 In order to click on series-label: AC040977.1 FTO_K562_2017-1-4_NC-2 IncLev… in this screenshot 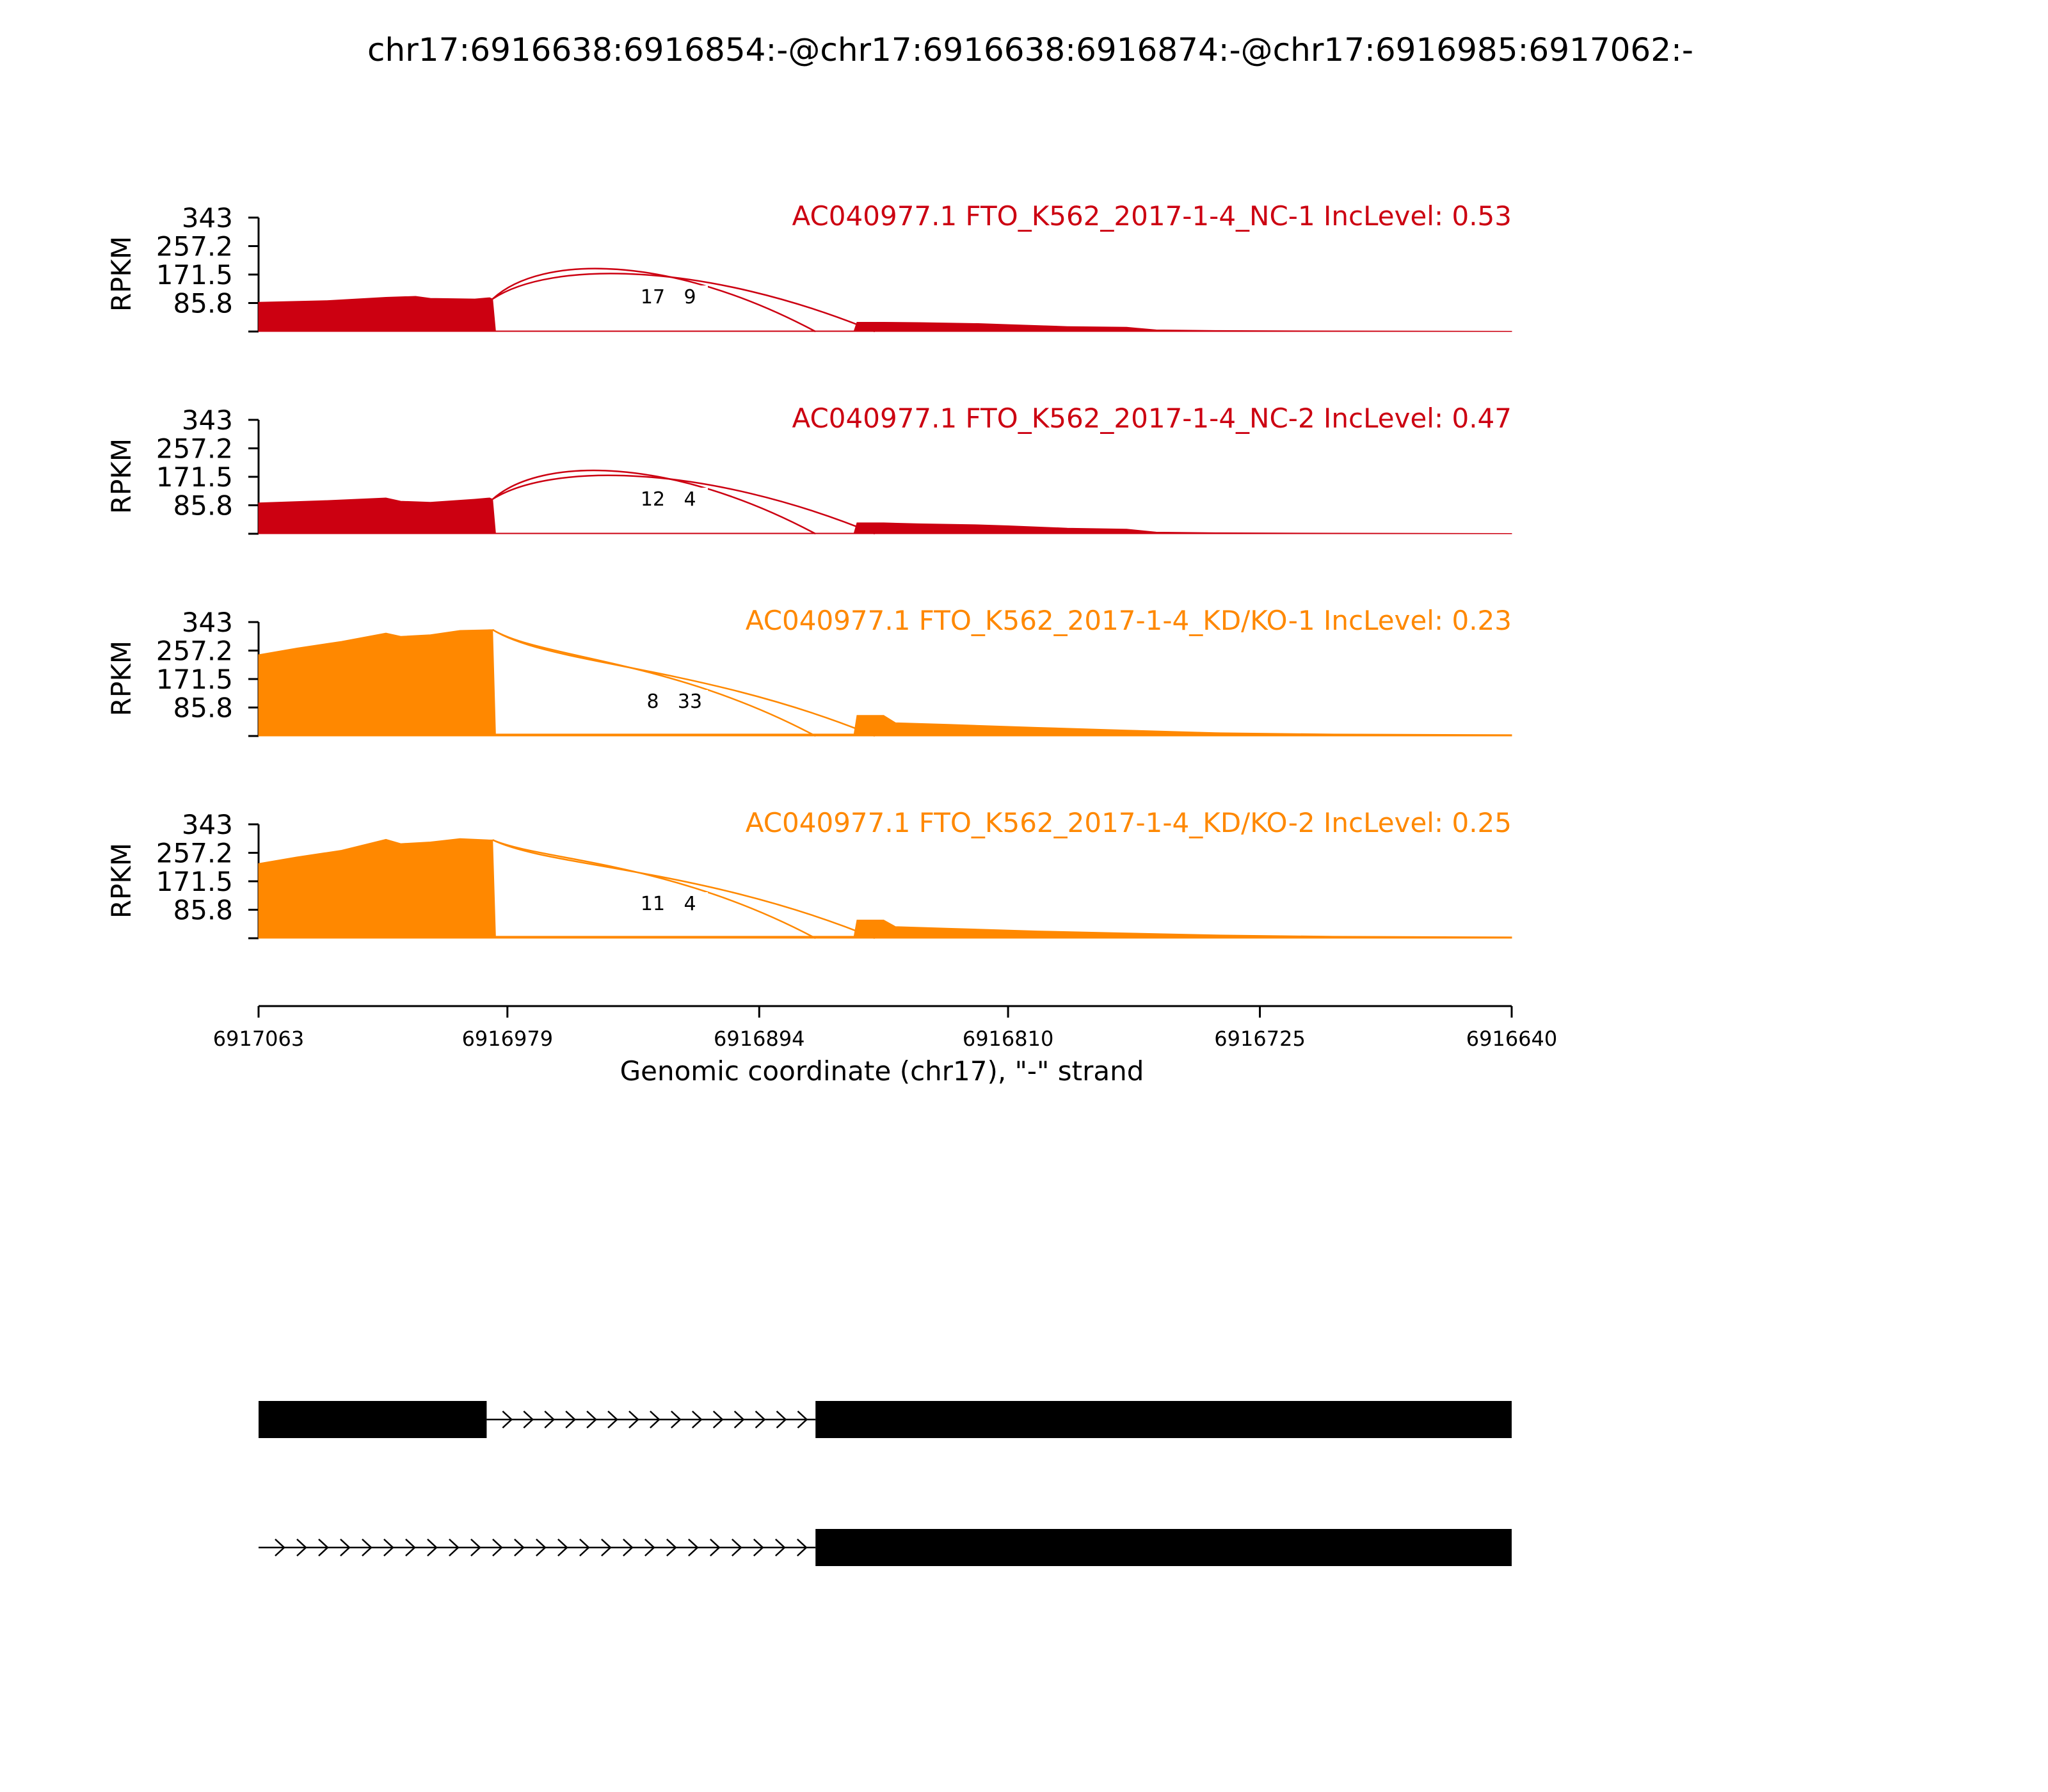, I will do `click(1152, 418)`.